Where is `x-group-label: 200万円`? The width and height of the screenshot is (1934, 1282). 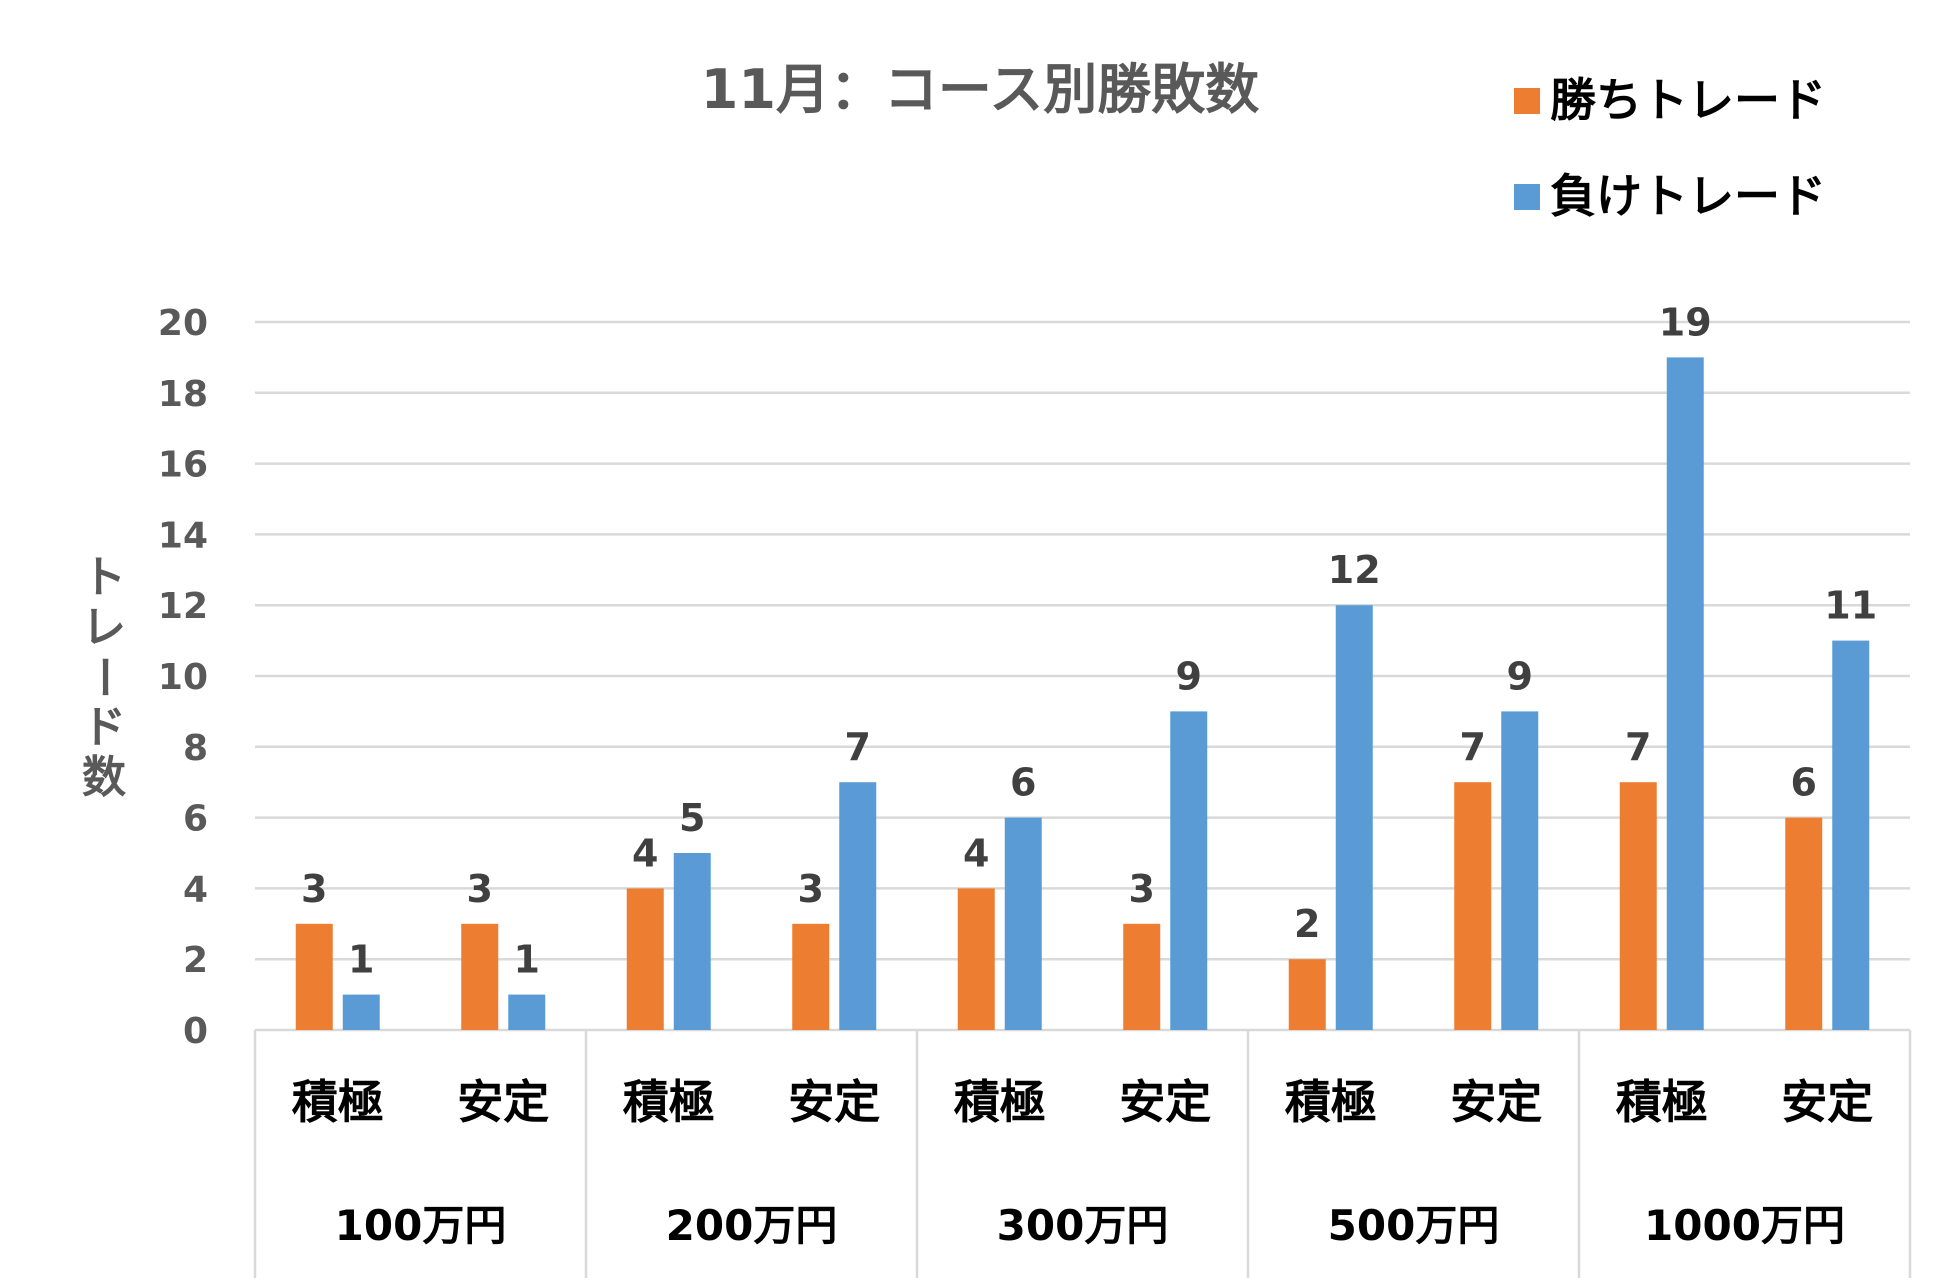 x-group-label: 200万円 is located at coordinates (752, 1225).